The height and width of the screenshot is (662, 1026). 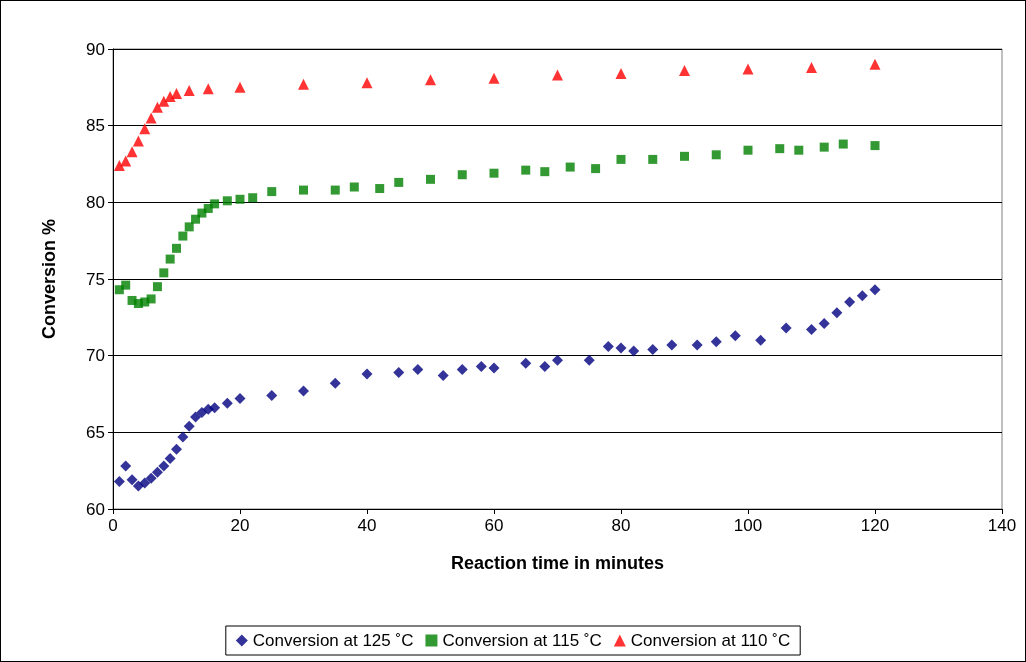 I want to click on x-tick-label: 60, so click(x=494, y=525).